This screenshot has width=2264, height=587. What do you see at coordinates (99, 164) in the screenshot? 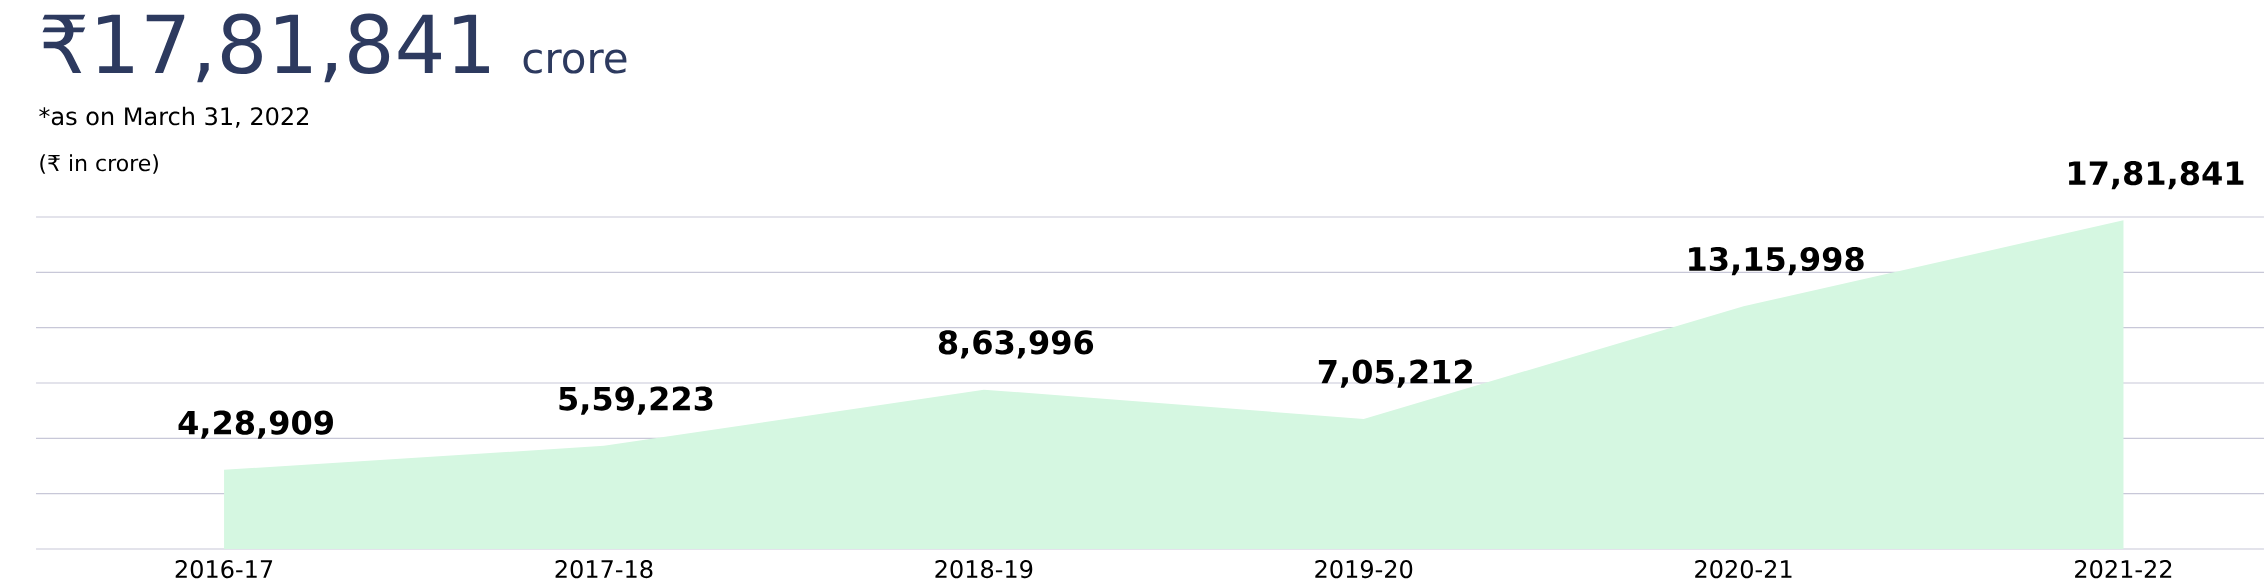
I see `y-axis-title: (₹ in crore)` at bounding box center [99, 164].